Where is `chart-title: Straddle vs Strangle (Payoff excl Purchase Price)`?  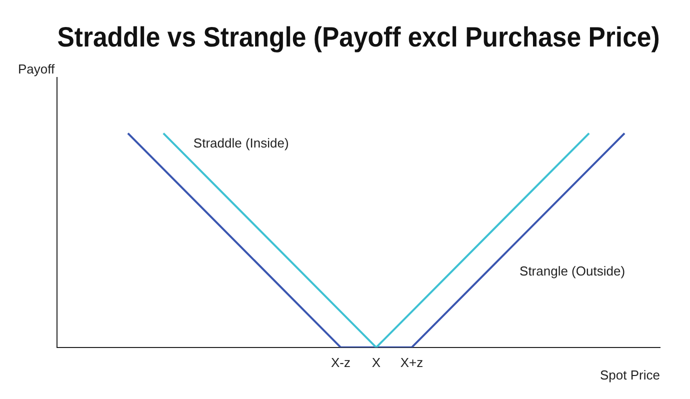 chart-title: Straddle vs Strangle (Payoff excl Purchase Price) is located at coordinates (358, 37).